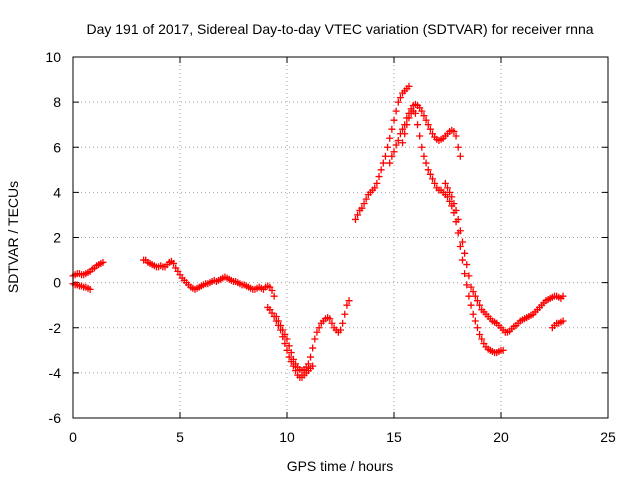  What do you see at coordinates (73, 437) in the screenshot?
I see `x-tick-label: 0` at bounding box center [73, 437].